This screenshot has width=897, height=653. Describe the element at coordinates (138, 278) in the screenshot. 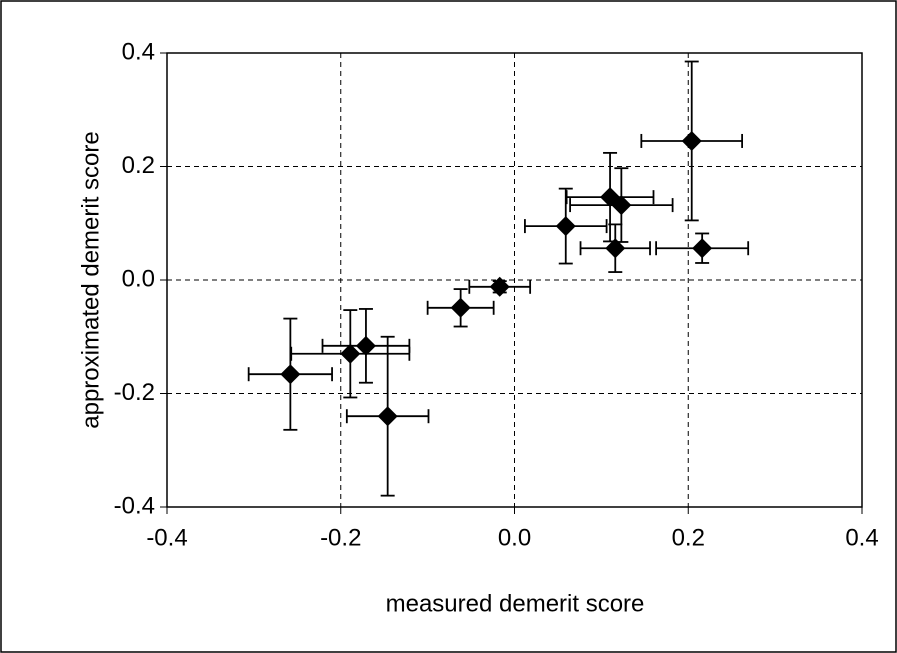

I see `y-tick-label: 0.0` at that location.